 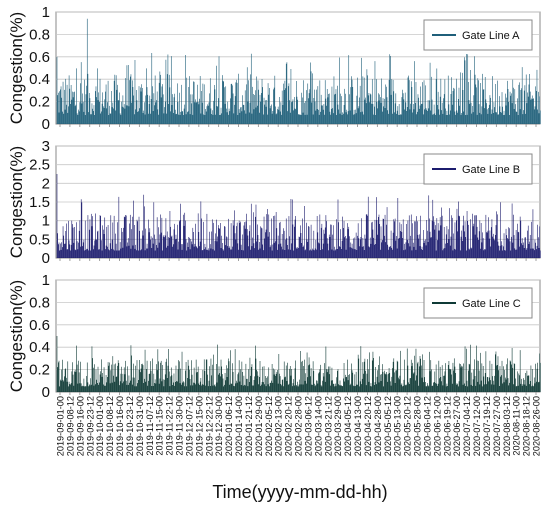 What do you see at coordinates (358, 426) in the screenshot?
I see `x-tick-label: 2020-04-13-00` at bounding box center [358, 426].